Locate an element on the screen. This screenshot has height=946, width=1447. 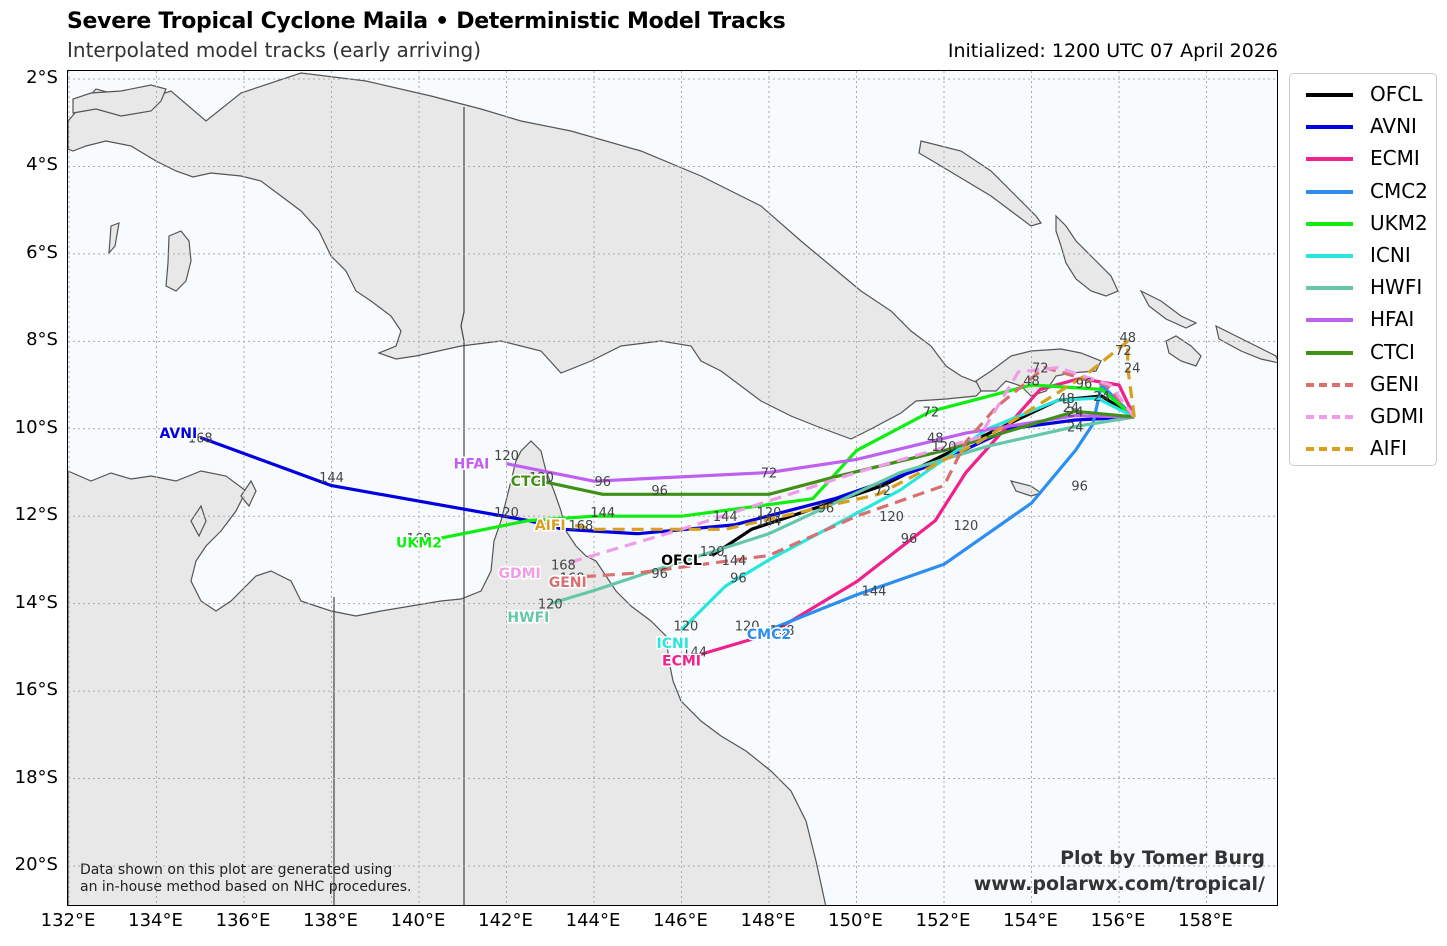
lat-tick-label: 20°S is located at coordinates (36, 864).